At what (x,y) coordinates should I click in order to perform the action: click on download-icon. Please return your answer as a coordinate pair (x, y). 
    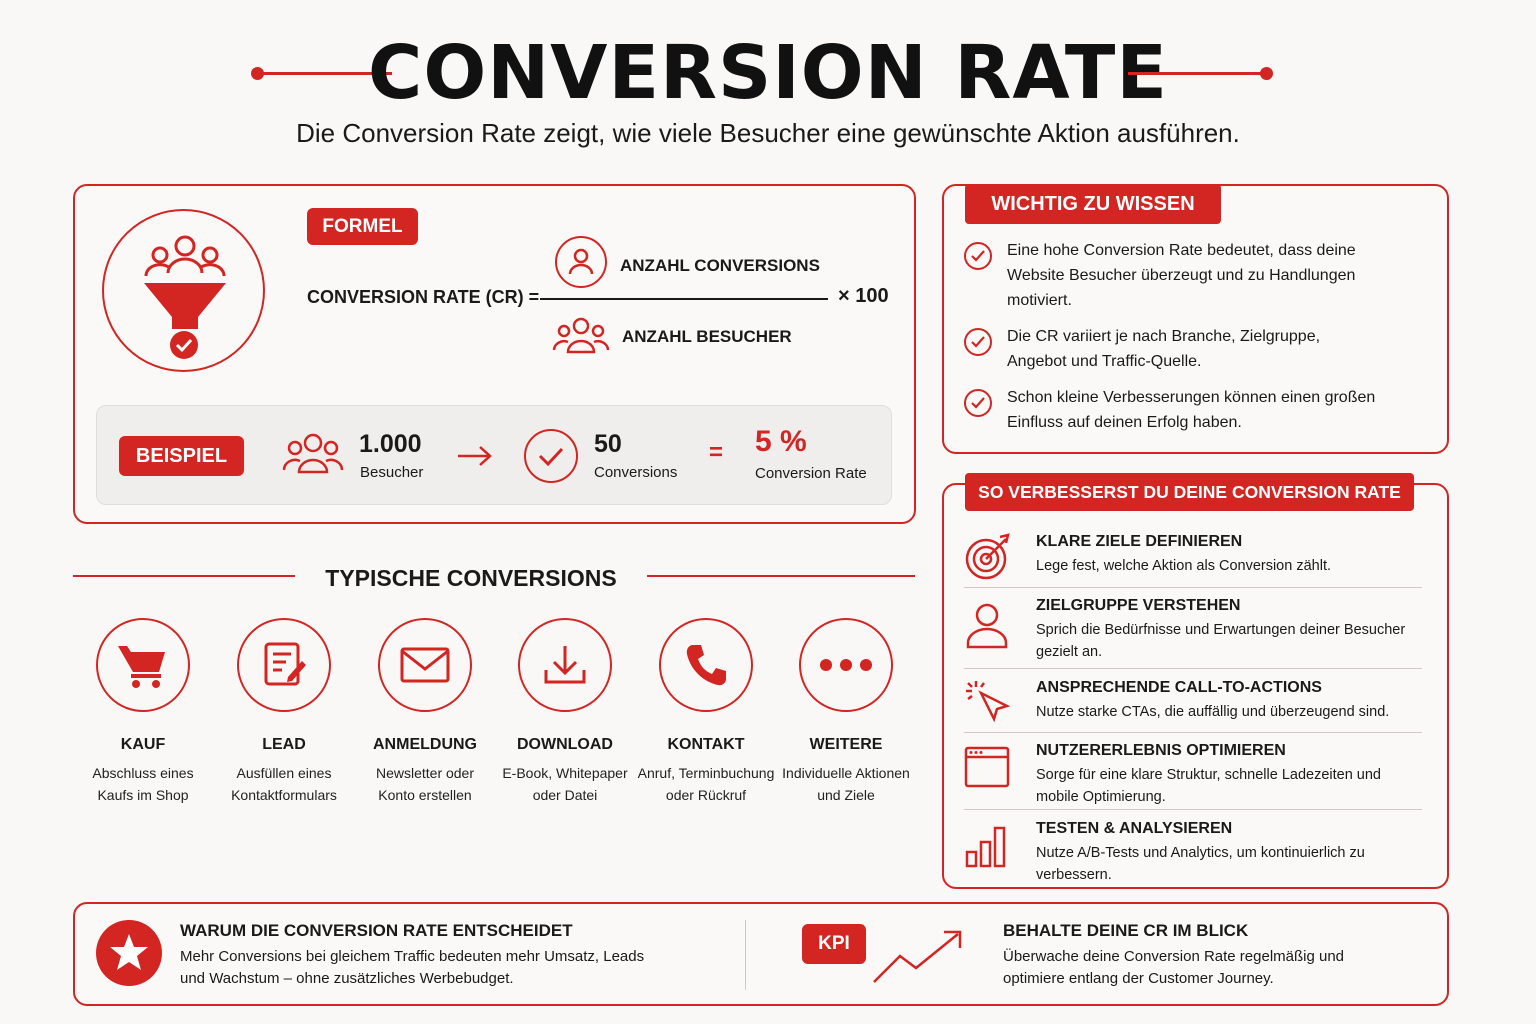
    Looking at the image, I should click on (565, 665).